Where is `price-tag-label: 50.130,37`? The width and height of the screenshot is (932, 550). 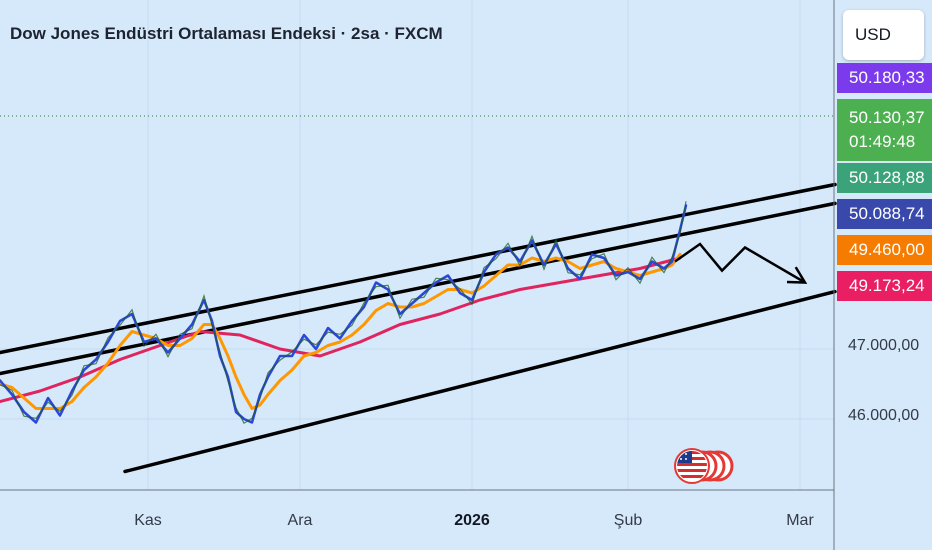
price-tag-label: 50.130,37 is located at coordinates (887, 117).